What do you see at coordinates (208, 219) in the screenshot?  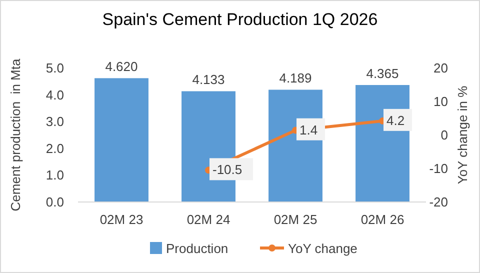 I see `x-tick-label: 02M 24` at bounding box center [208, 219].